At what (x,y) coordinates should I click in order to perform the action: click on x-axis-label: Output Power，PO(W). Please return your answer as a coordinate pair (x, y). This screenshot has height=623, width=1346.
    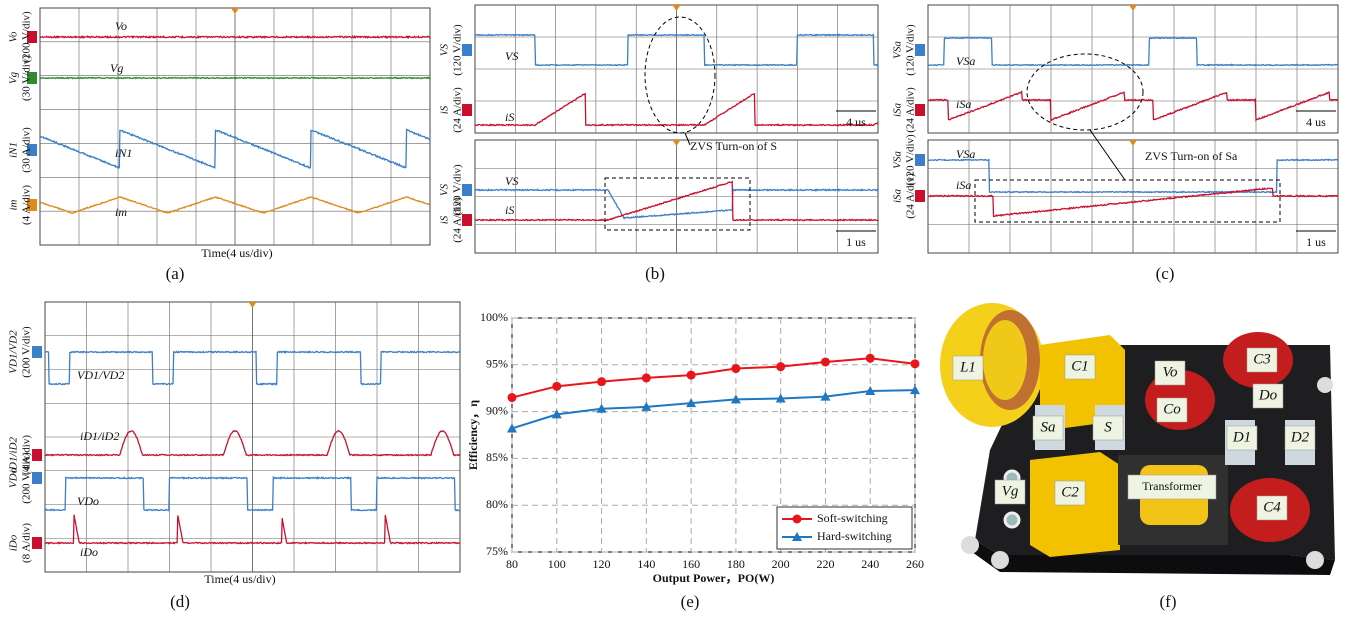
    Looking at the image, I should click on (714, 578).